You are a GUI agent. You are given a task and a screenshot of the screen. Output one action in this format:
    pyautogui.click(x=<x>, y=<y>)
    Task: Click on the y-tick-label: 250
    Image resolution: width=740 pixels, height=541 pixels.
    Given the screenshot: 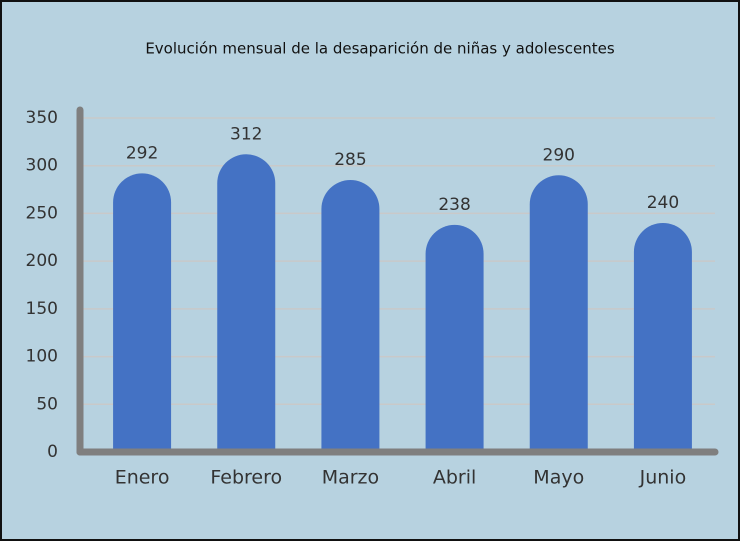 What is the action you would take?
    pyautogui.click(x=42, y=213)
    